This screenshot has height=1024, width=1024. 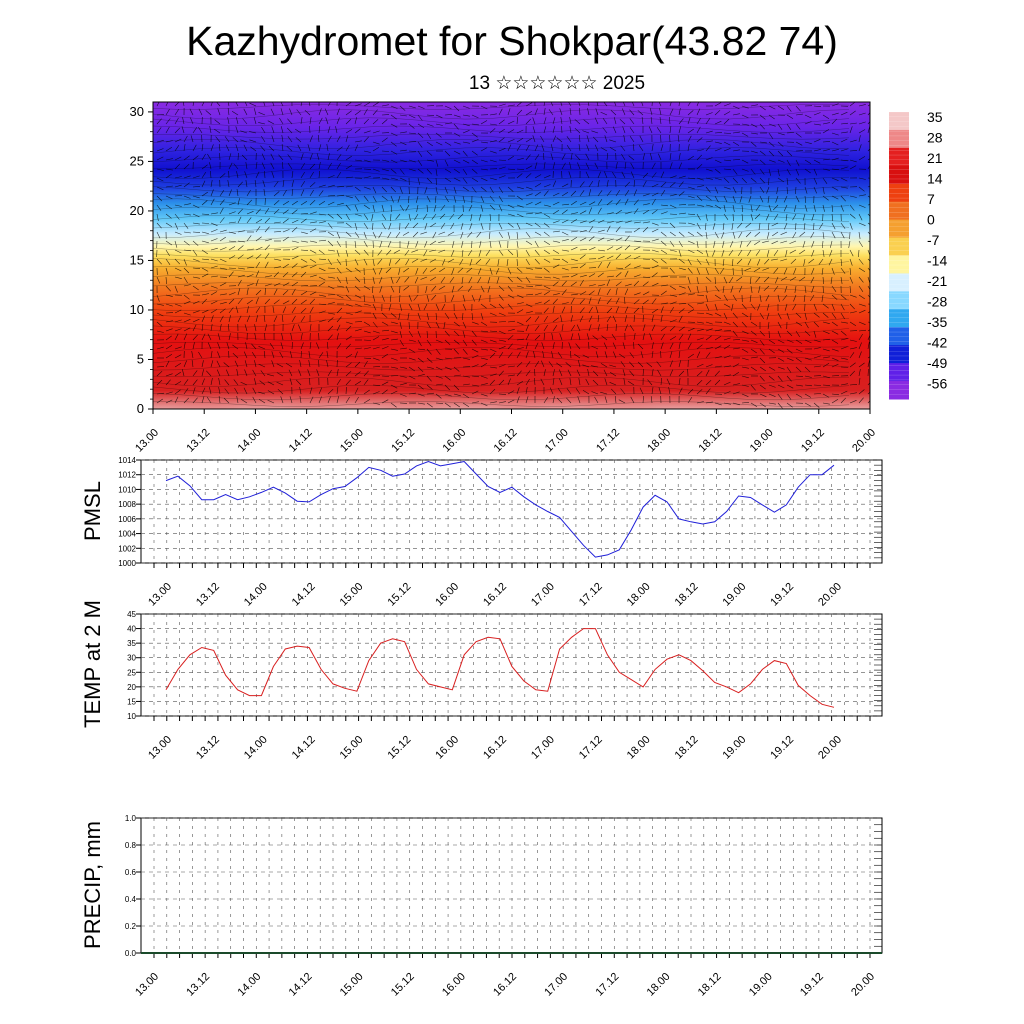 What do you see at coordinates (830, 748) in the screenshot?
I see `x-tick-label: 20.00` at bounding box center [830, 748].